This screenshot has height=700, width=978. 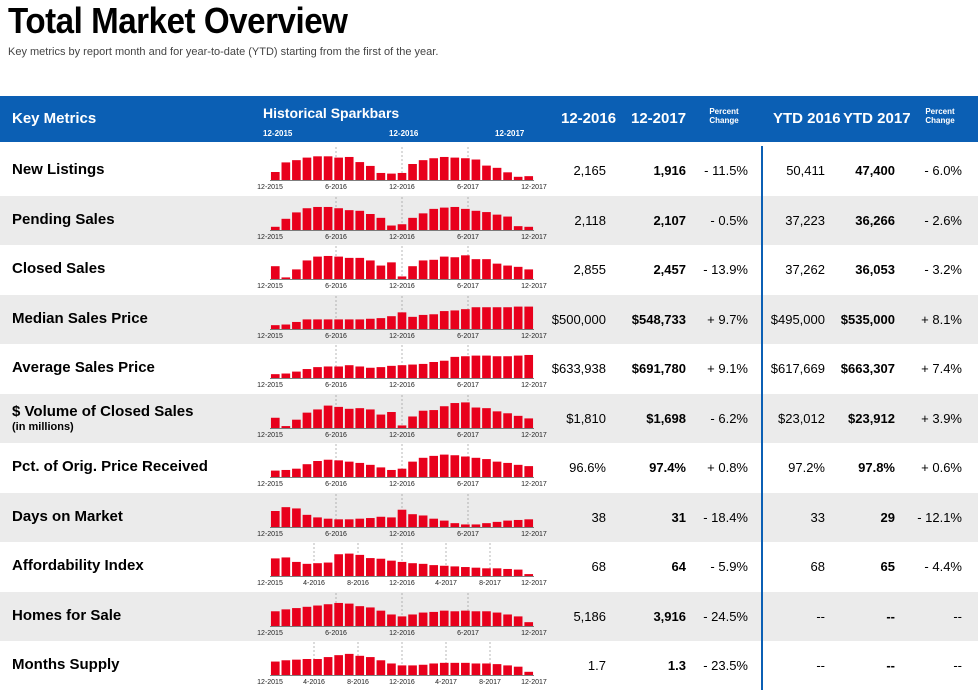 What do you see at coordinates (589, 118) in the screenshot?
I see `header-col-2016: 12-2016` at bounding box center [589, 118].